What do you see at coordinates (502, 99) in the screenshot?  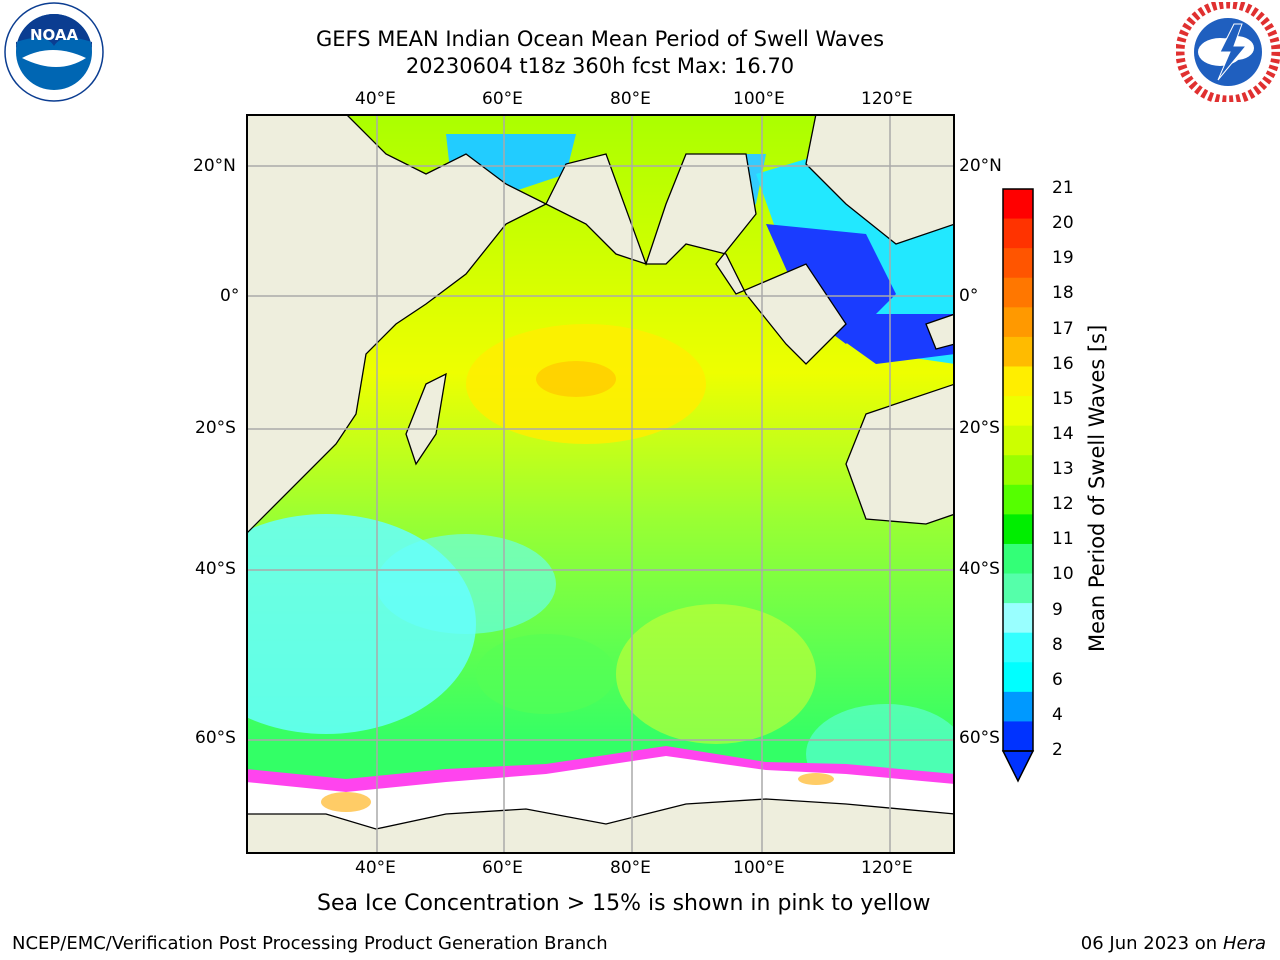 I see `lon-tick-top-60e: 60°E` at bounding box center [502, 99].